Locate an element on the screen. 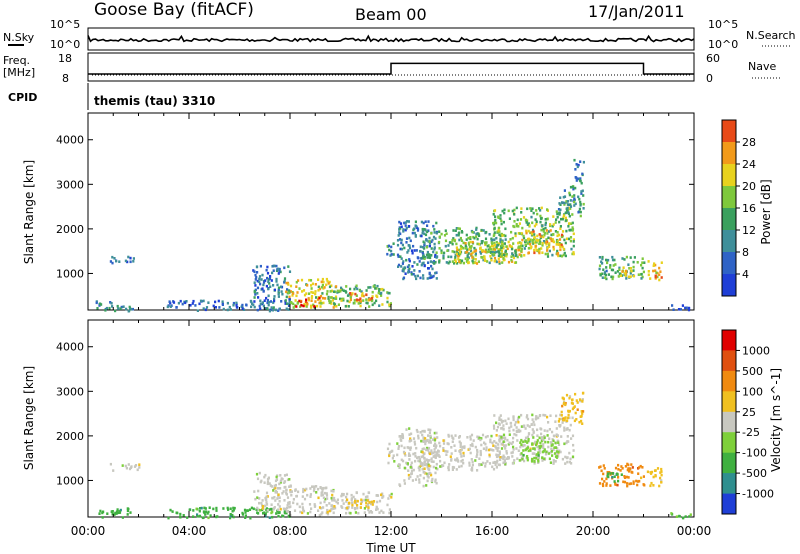 The width and height of the screenshot is (800, 554). power-colorbar-tick-label: 24 is located at coordinates (749, 164).